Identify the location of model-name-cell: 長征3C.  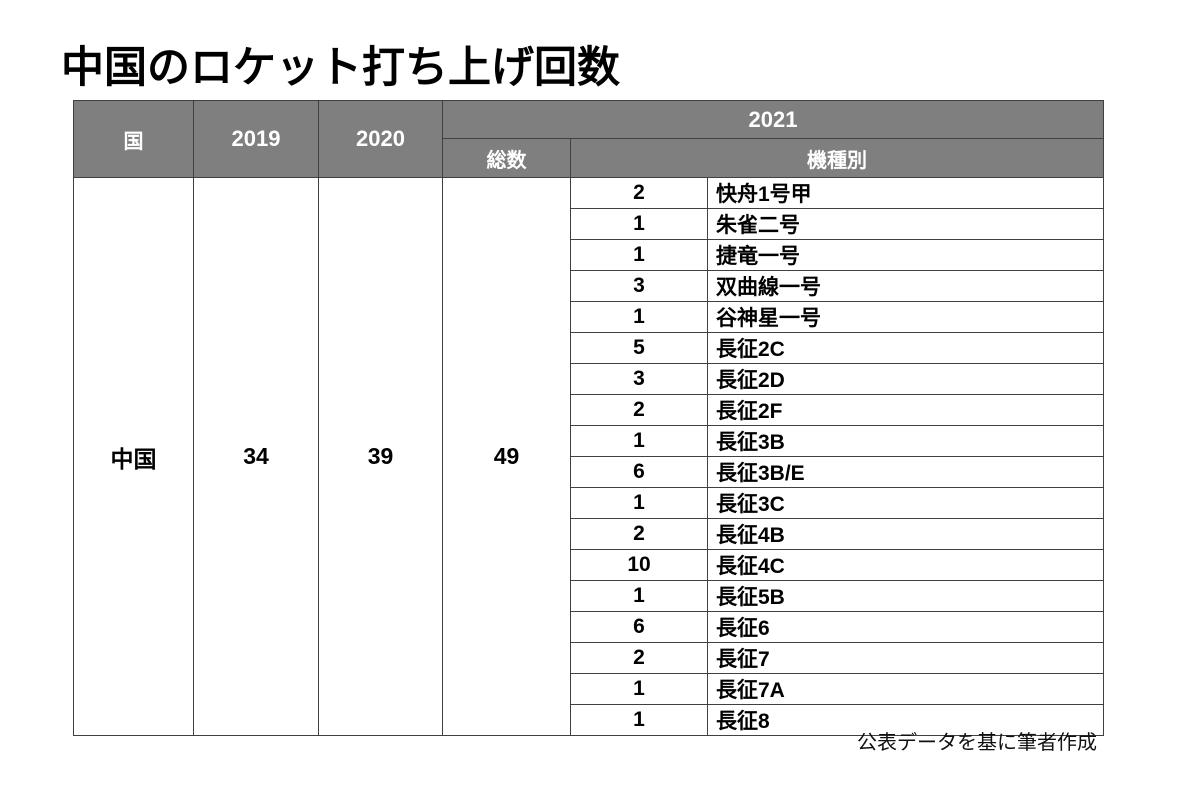
(905, 503).